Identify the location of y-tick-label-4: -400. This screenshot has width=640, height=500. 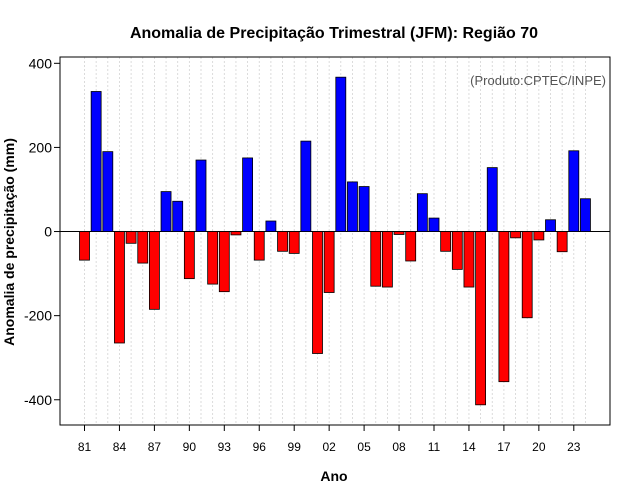
(38, 400).